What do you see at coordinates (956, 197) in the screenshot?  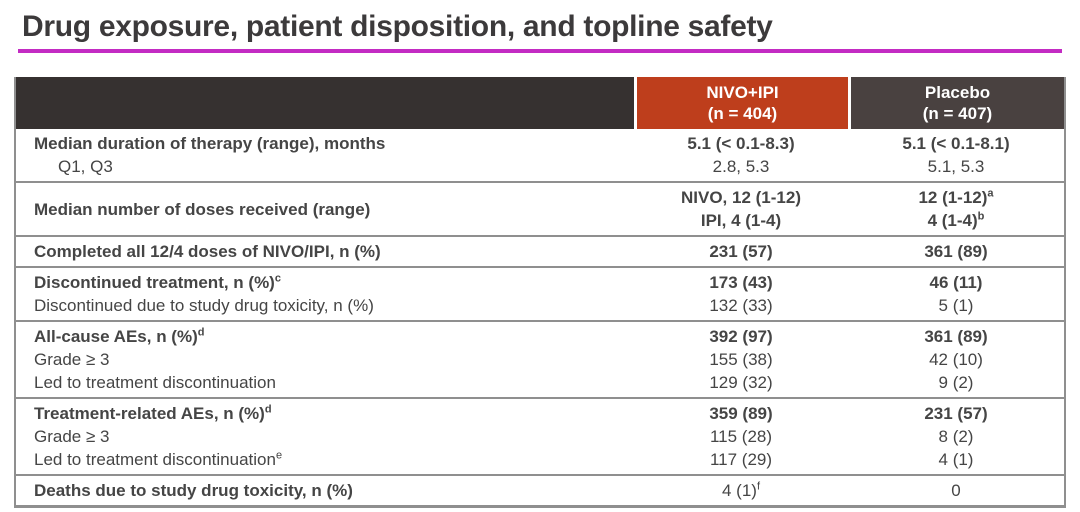 I see `cell-line: 12 (1-12)a` at bounding box center [956, 197].